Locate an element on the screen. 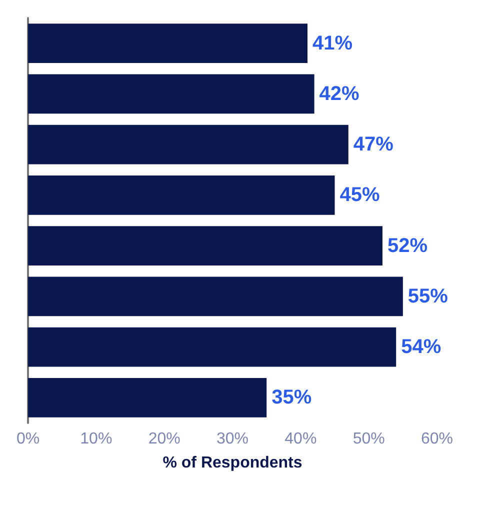 The width and height of the screenshot is (495, 506). data-label: 41% is located at coordinates (332, 43).